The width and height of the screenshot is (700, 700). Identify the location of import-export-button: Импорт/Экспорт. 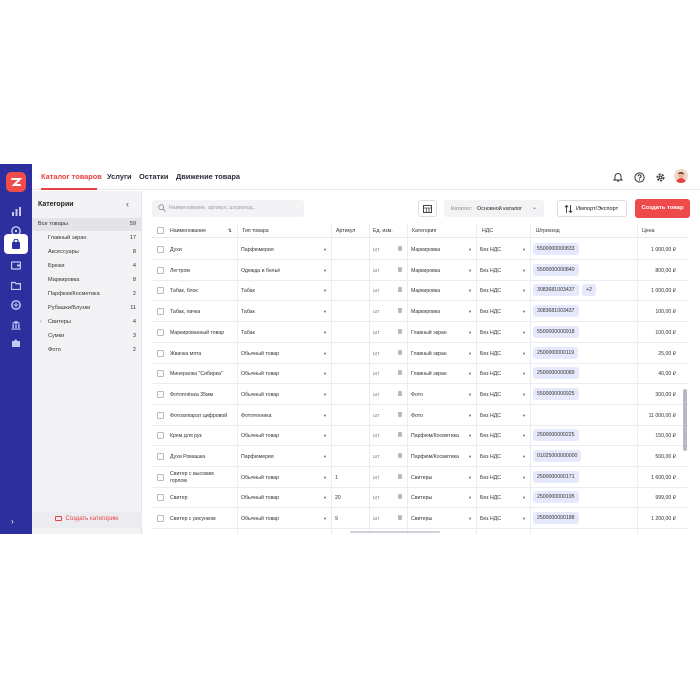
(592, 208).